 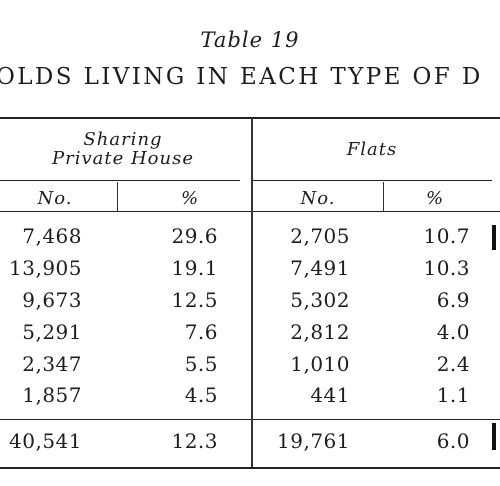 What do you see at coordinates (250, 40) in the screenshot?
I see `table-caption: Table 19` at bounding box center [250, 40].